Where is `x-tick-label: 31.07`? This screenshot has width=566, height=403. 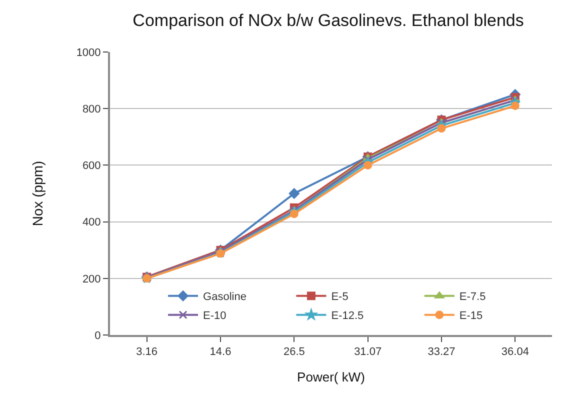
x-tick-label: 31.07 is located at coordinates (368, 352).